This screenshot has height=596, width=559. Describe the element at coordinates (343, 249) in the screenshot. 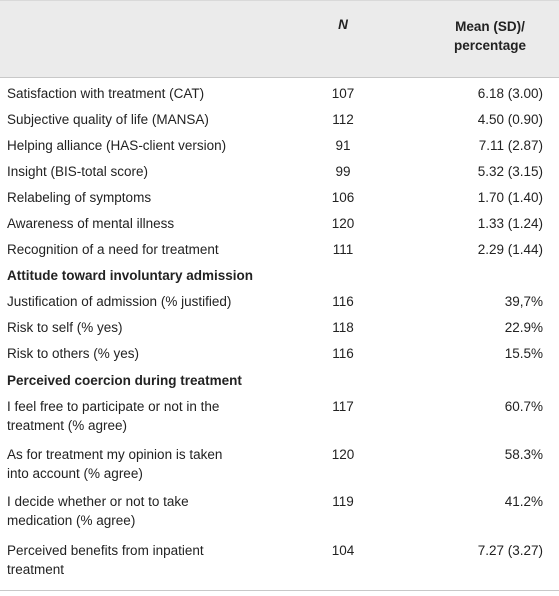

I see `row-n: 111` at that location.